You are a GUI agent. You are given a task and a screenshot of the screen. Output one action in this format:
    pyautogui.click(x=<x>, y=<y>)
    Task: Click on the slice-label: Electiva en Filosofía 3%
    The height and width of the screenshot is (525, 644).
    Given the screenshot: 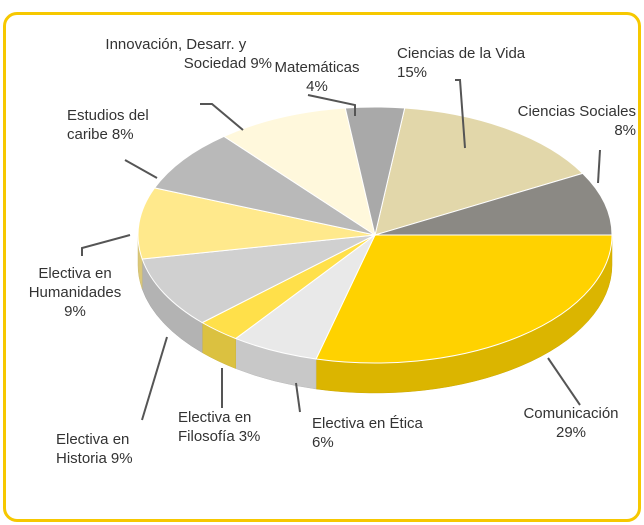 What is the action you would take?
    pyautogui.click(x=228, y=427)
    